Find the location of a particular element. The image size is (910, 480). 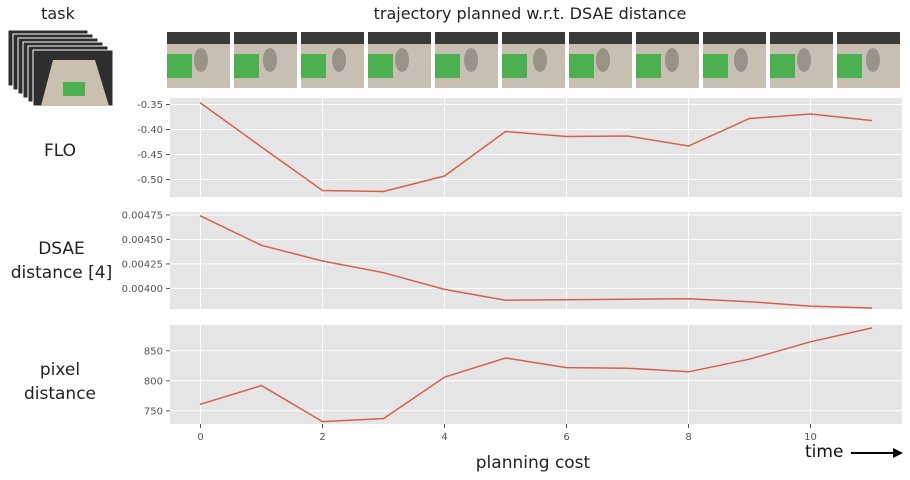

task-image-stack is located at coordinates (61, 68).